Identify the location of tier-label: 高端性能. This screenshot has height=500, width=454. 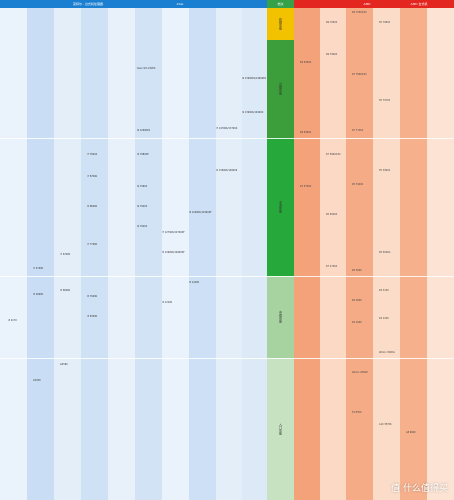
(280, 89).